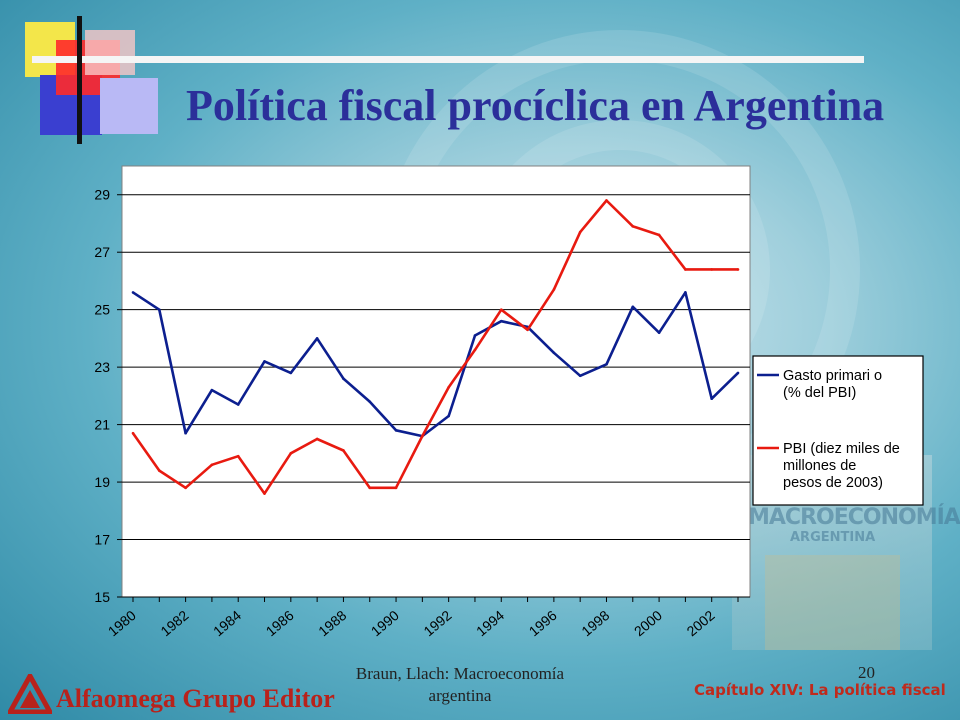 This screenshot has width=960, height=720. I want to click on x-tick-label: 1992, so click(437, 623).